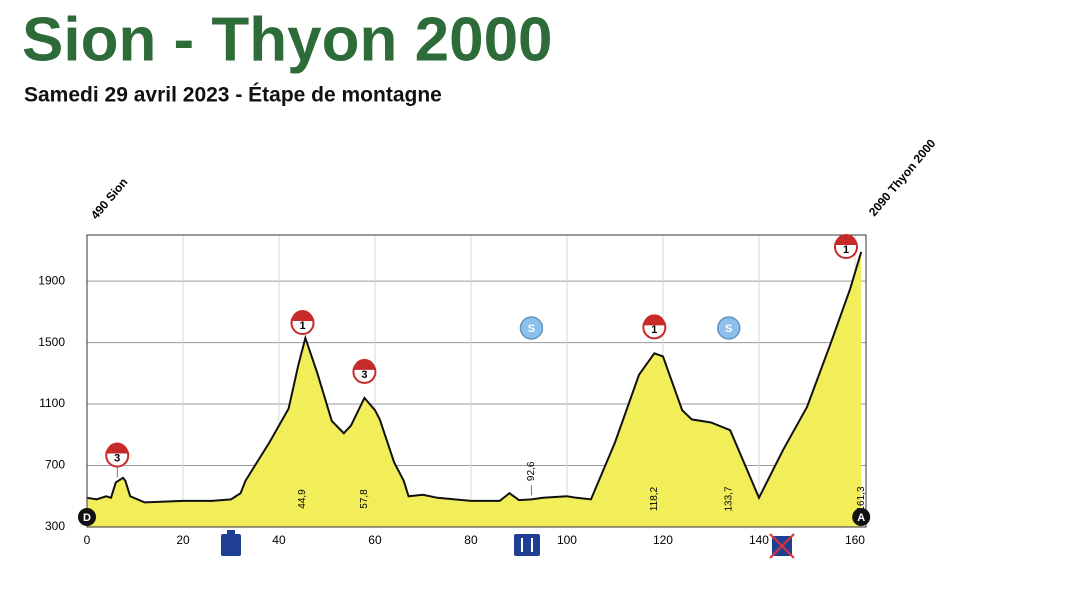 The width and height of the screenshot is (1068, 596). I want to click on km-label: 118,2, so click(654, 498).